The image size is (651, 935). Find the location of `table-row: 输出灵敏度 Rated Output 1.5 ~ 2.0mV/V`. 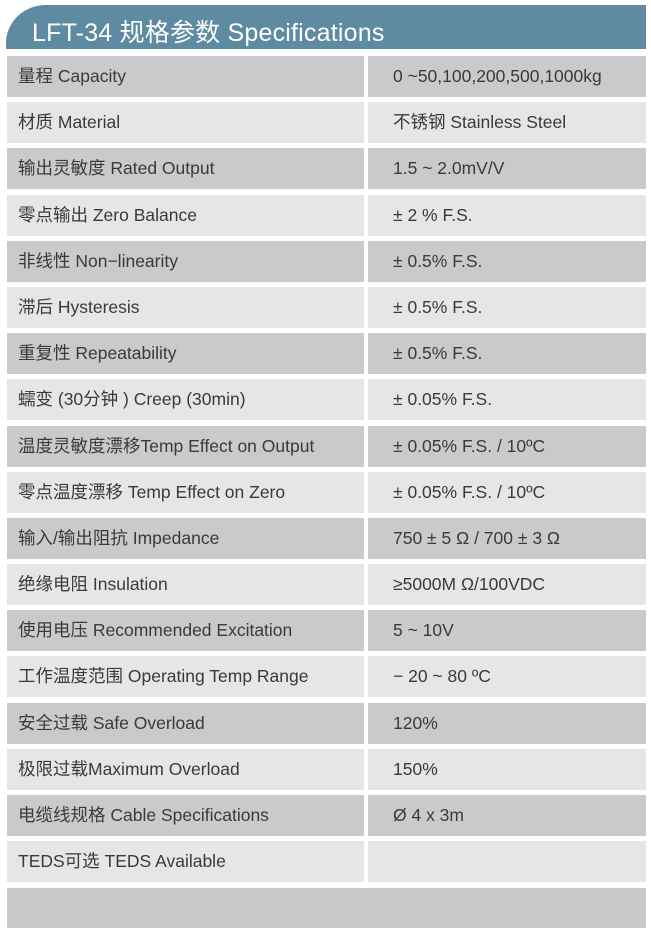

table-row: 输出灵敏度 Rated Output 1.5 ~ 2.0mV/V is located at coordinates (326, 169).